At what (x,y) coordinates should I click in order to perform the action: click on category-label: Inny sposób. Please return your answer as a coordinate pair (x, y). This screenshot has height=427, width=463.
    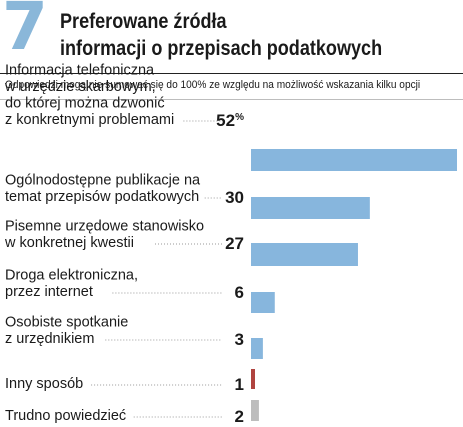
    Looking at the image, I should click on (44, 384).